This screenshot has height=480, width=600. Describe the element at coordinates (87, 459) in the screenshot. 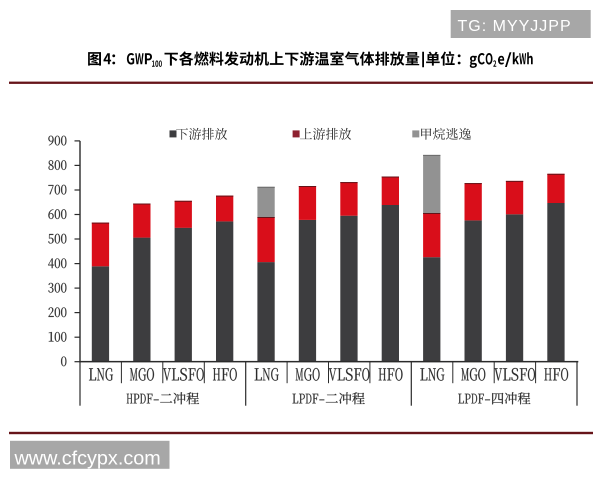

I see `svg-text: www.cfcypx.com` at that location.